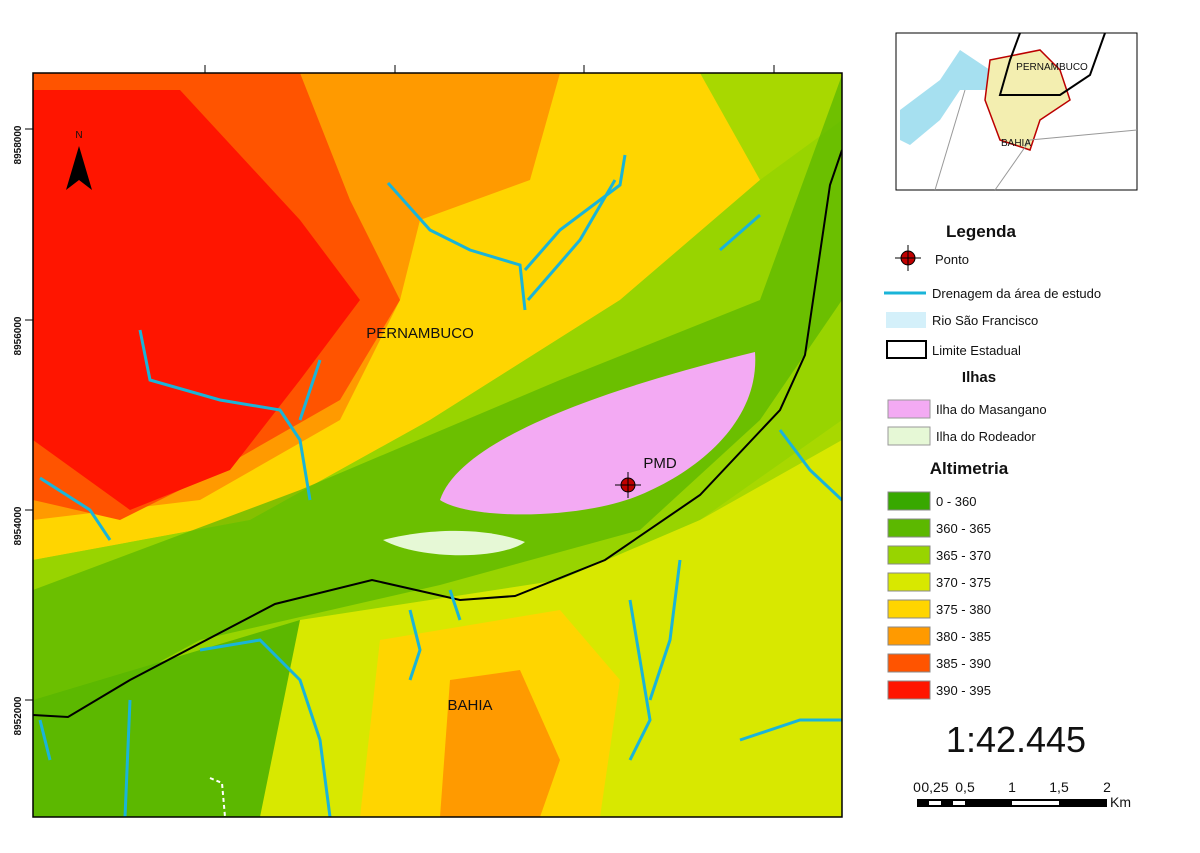 Image resolution: width=1200 pixels, height=853 pixels. I want to click on legend-label: Ilha do Rodeador, so click(986, 436).